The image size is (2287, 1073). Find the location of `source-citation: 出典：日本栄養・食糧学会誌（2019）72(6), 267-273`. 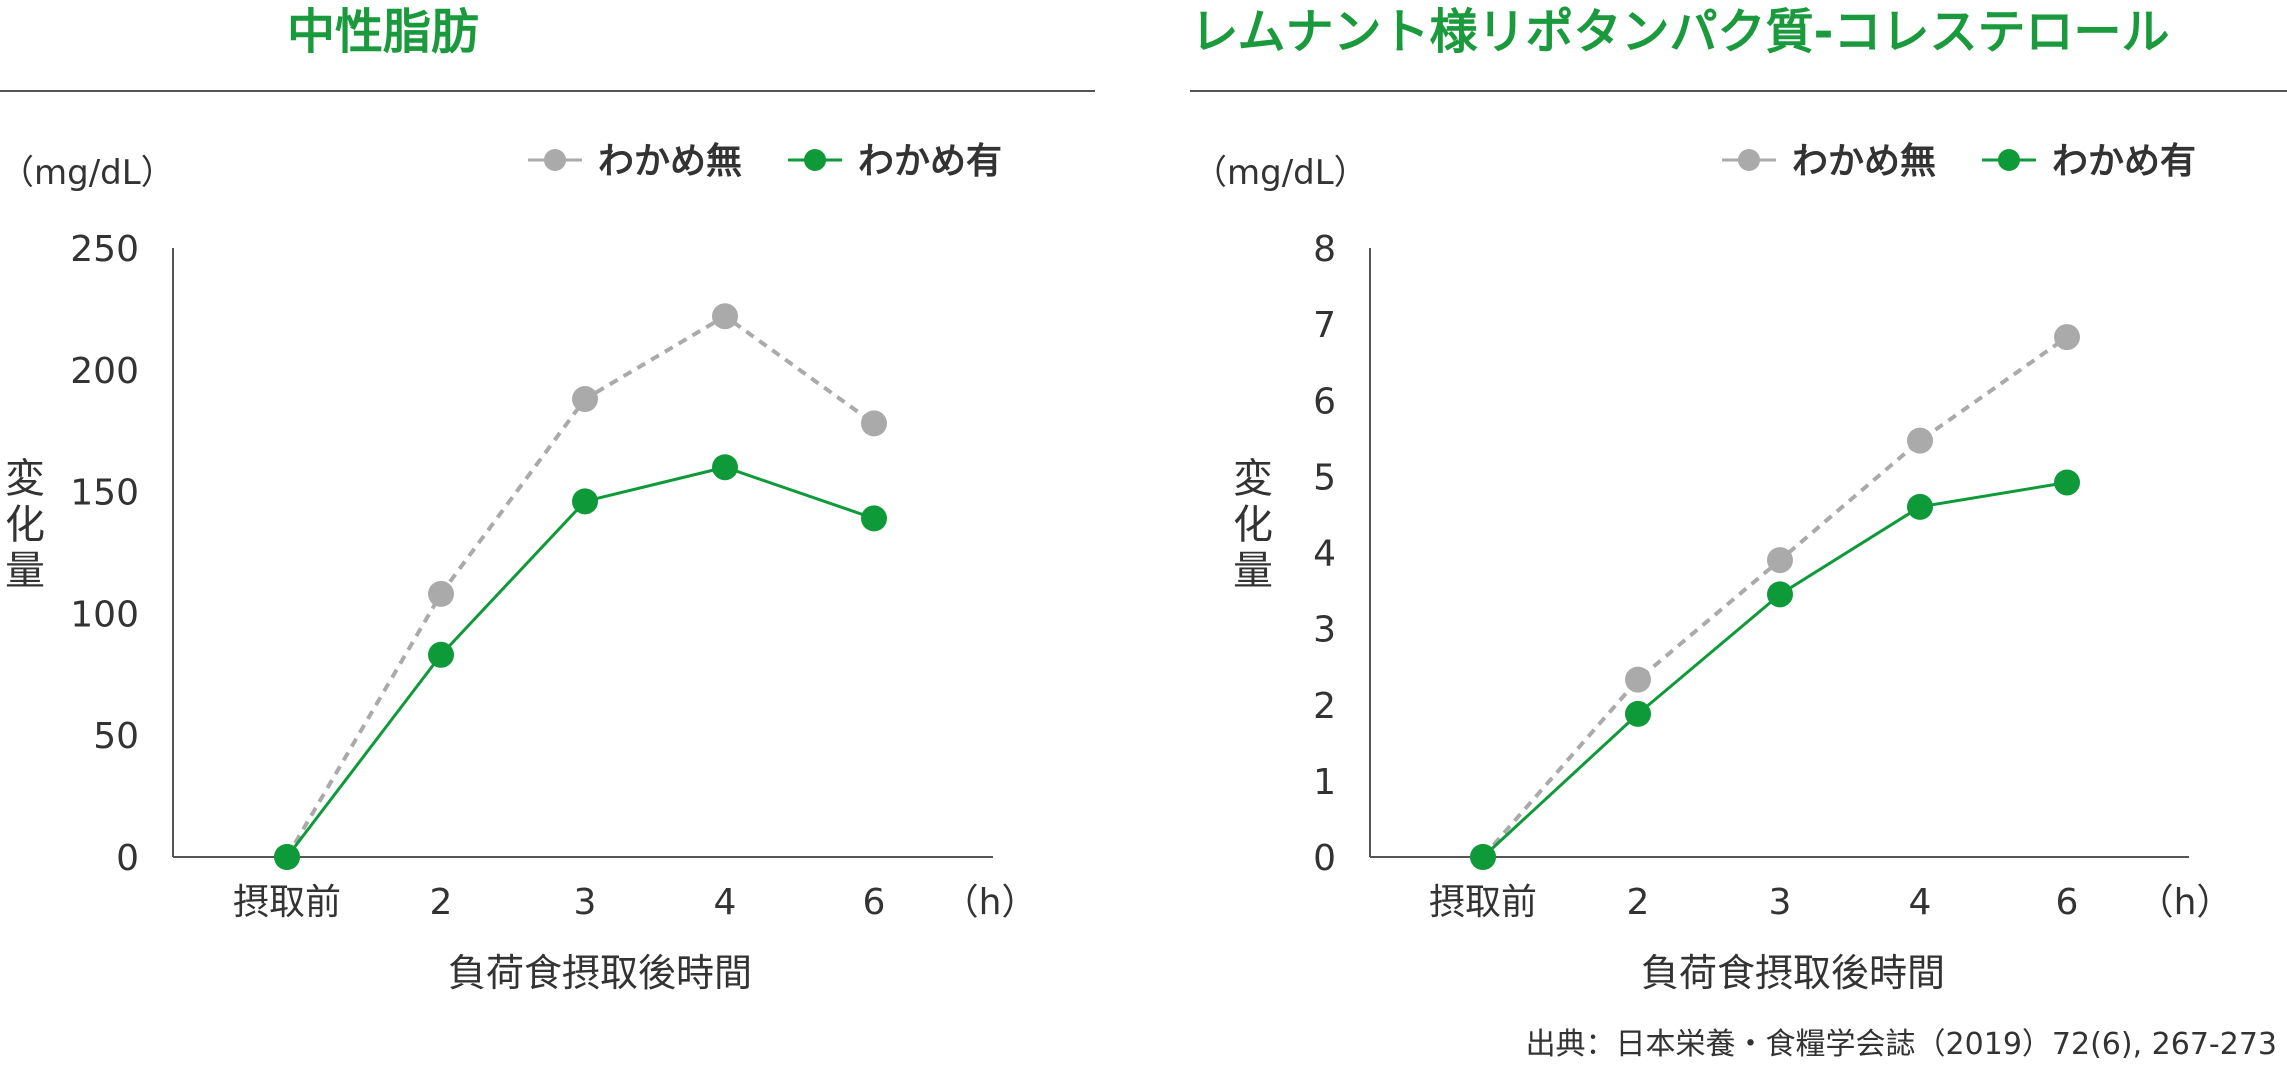

source-citation: 出典：日本栄養・食糧学会誌（2019）72(6), 267-273 is located at coordinates (1901, 1044).